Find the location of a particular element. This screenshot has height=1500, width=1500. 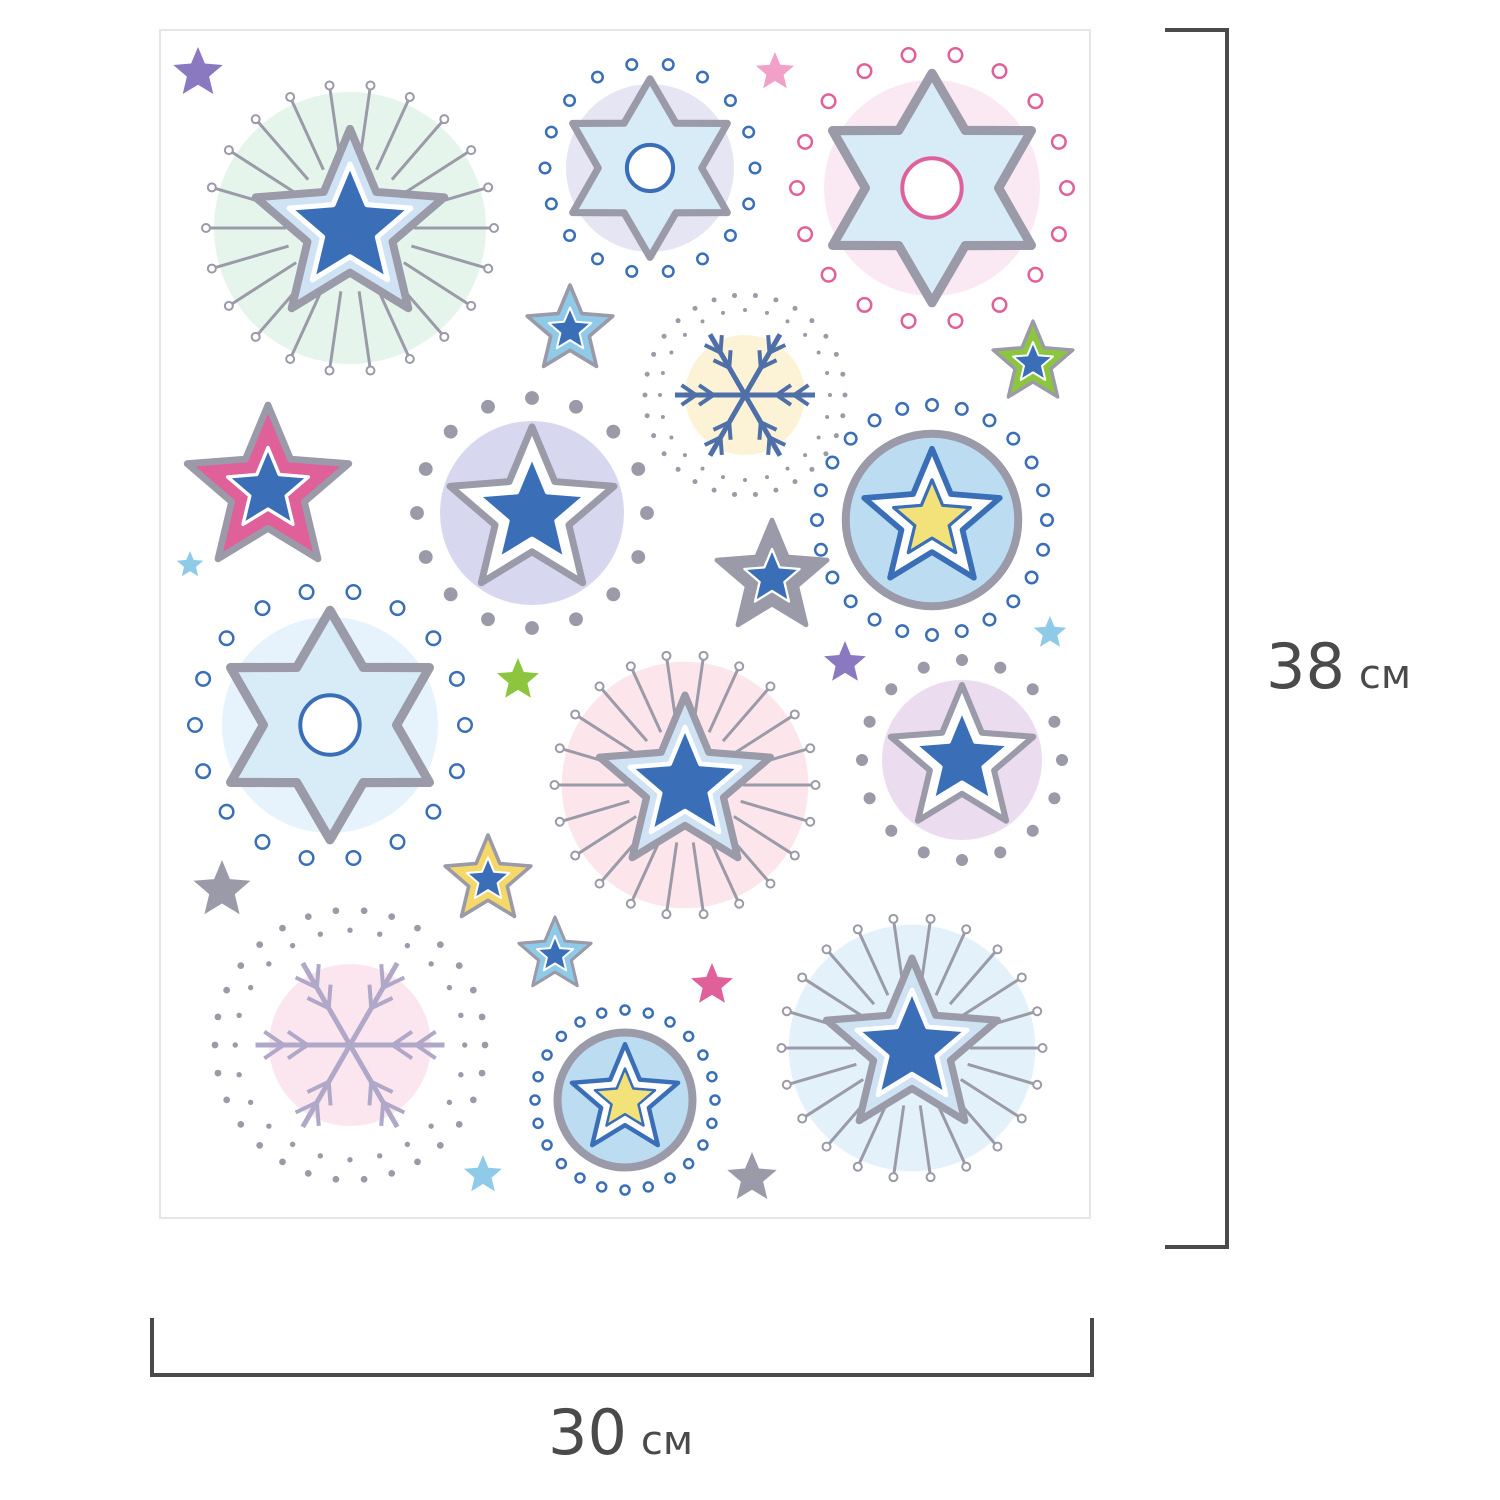

center-hex is located at coordinates (650, 168).